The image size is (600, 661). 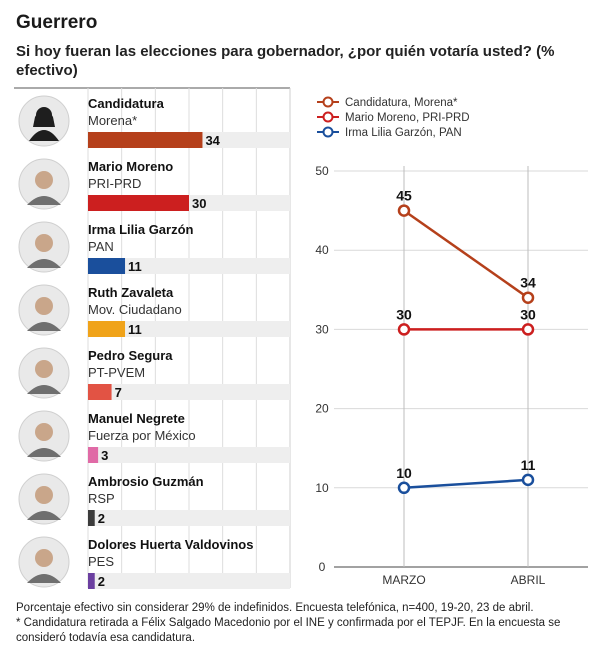 I want to click on candidate-name: Candidatura, so click(x=126, y=103).